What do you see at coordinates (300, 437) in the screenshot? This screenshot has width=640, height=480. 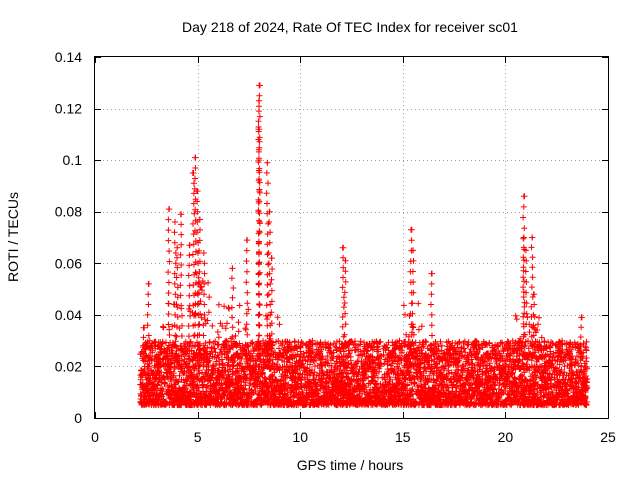 I see `x-tick-label: 10` at bounding box center [300, 437].